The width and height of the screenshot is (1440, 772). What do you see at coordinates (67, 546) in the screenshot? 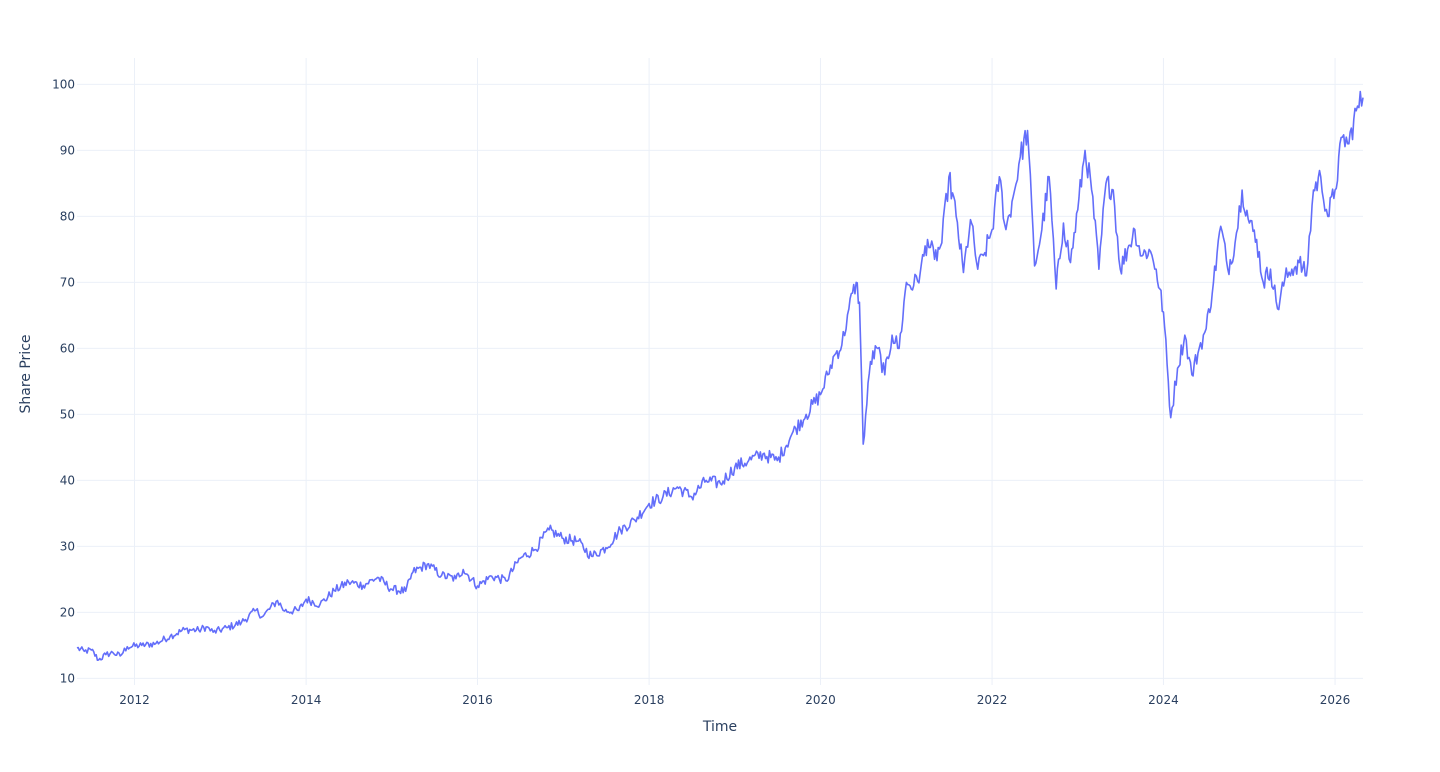
I see `y-tick-label: 30` at bounding box center [67, 546].